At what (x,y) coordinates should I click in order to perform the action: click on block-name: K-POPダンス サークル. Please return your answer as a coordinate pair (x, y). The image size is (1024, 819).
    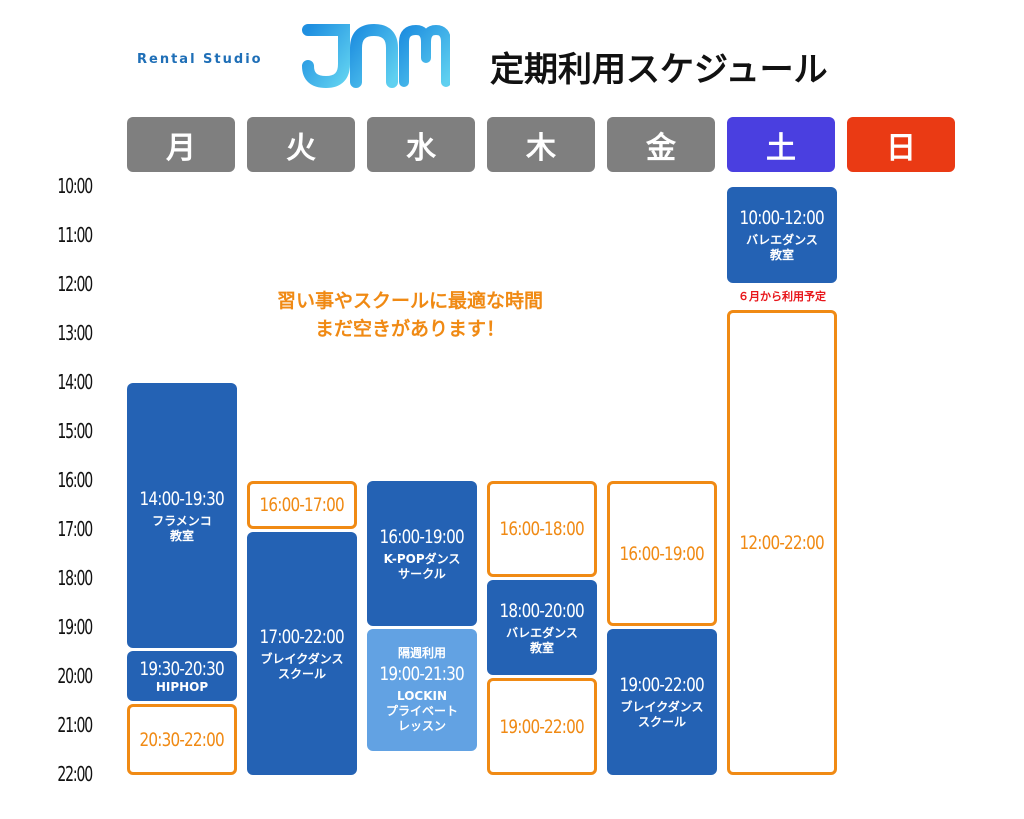
    Looking at the image, I should click on (422, 566).